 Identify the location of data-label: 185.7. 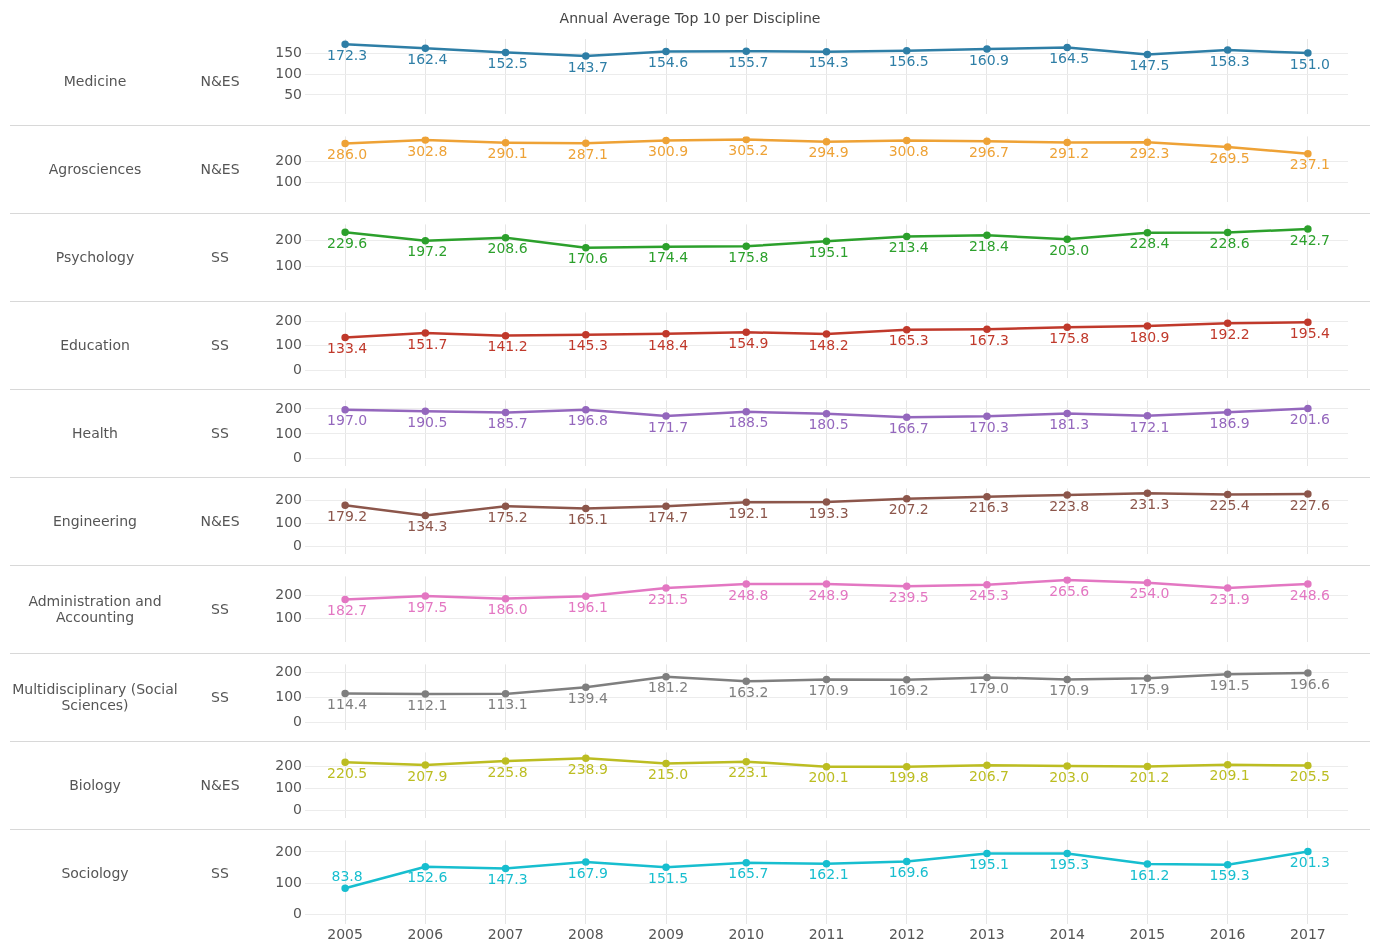
(507, 423).